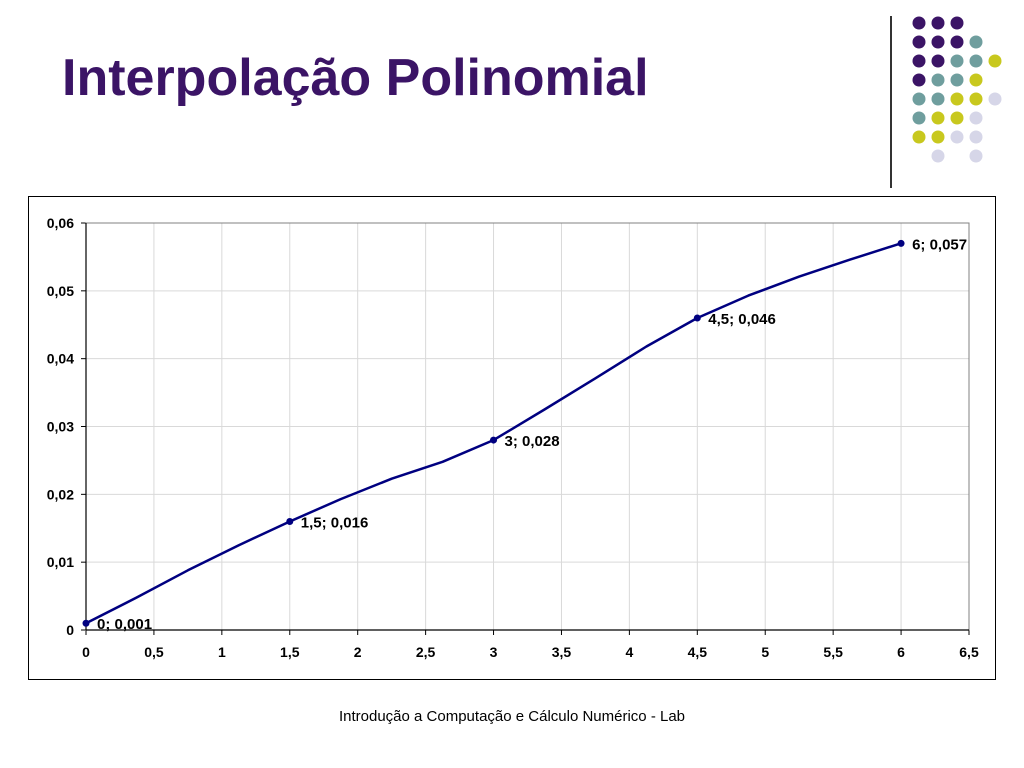 The image size is (1024, 768). What do you see at coordinates (290, 652) in the screenshot?
I see `x-tick-label: 1,5` at bounding box center [290, 652].